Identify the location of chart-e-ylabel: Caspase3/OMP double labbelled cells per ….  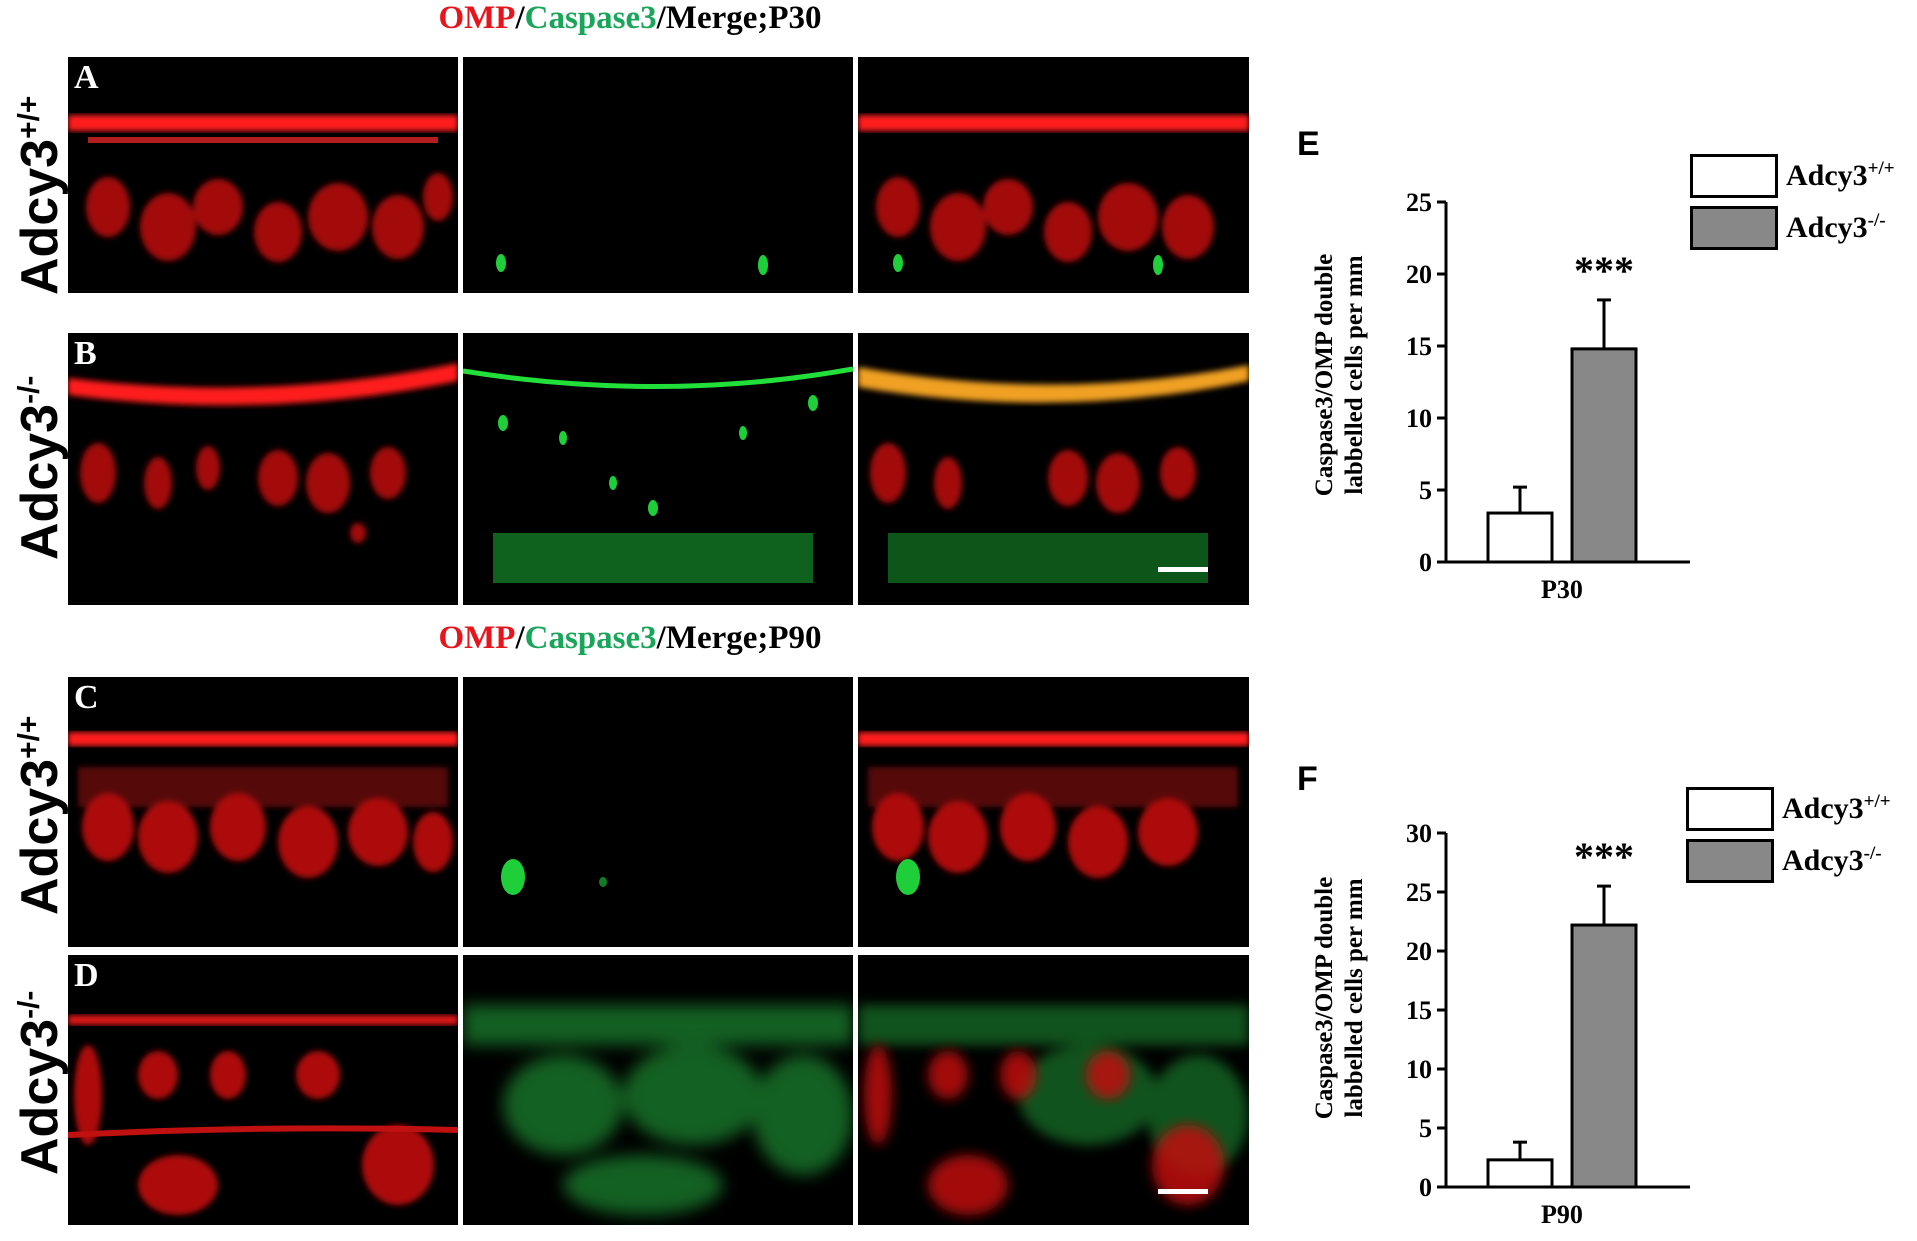
(1340, 375).